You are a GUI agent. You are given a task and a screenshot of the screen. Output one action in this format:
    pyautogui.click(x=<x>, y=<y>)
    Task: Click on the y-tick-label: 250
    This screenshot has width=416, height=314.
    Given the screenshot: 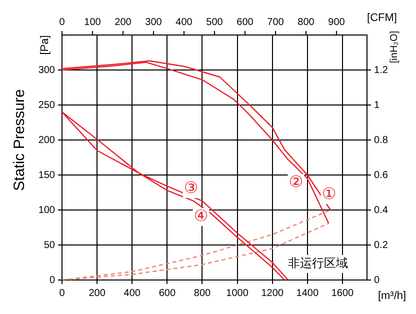 What is the action you would take?
    pyautogui.click(x=47, y=105)
    